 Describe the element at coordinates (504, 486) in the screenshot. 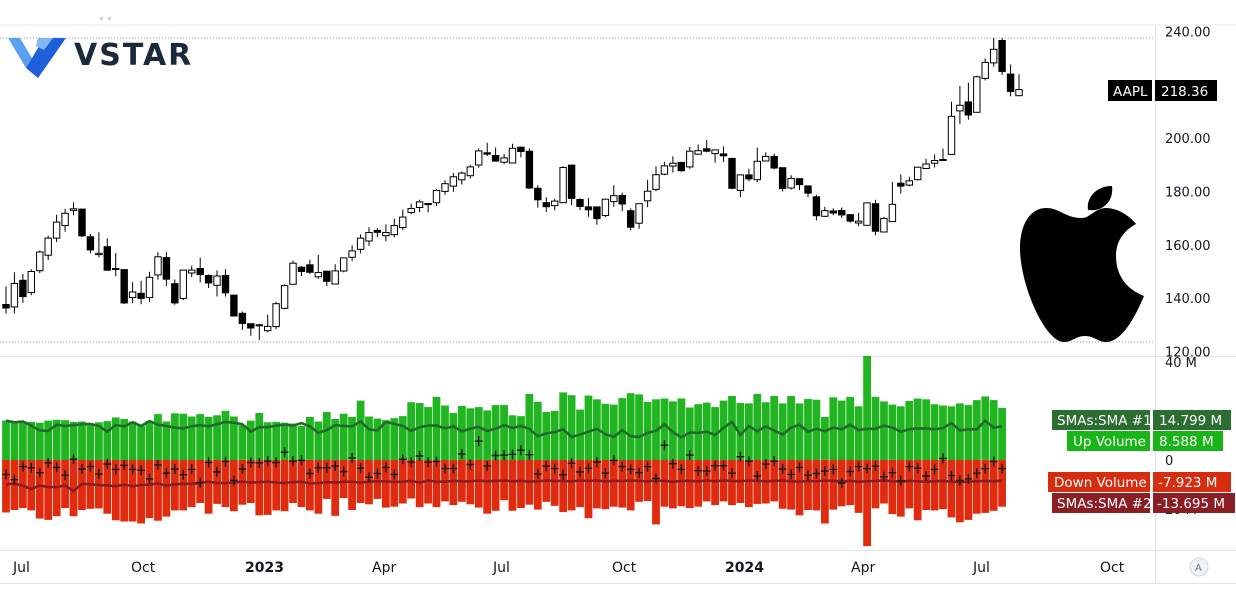

I see `sma2-line` at that location.